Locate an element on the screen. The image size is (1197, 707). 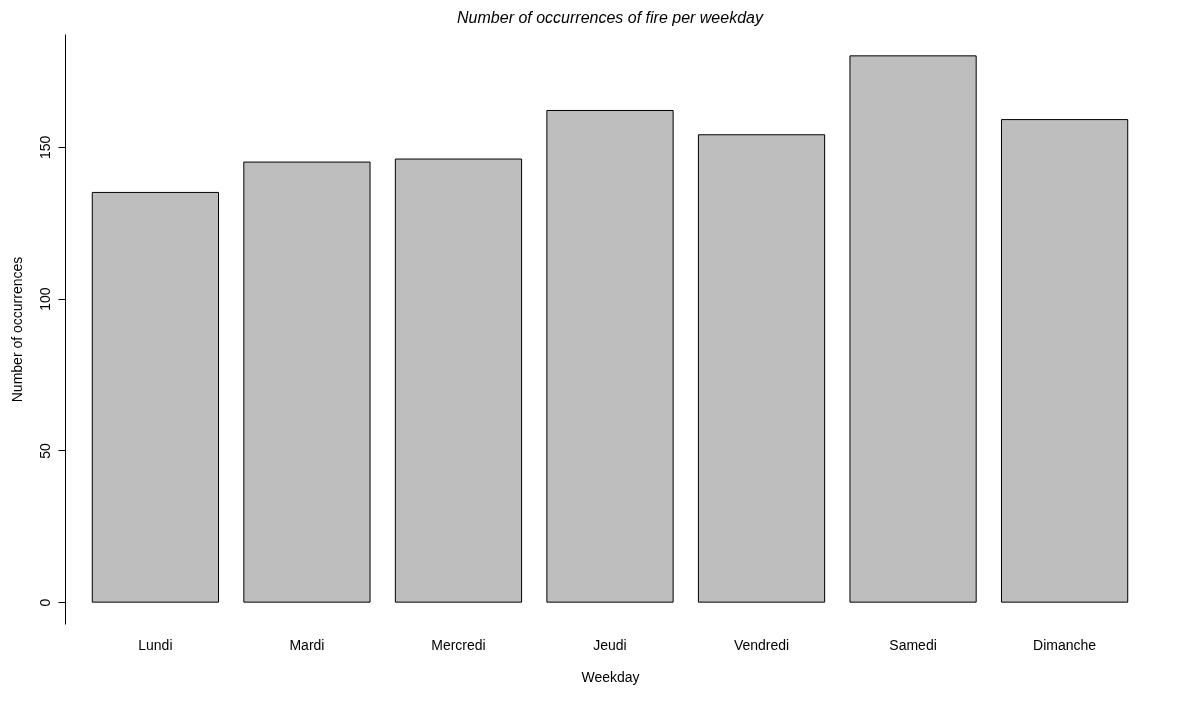
x-tick-label: Samedi is located at coordinates (913, 644).